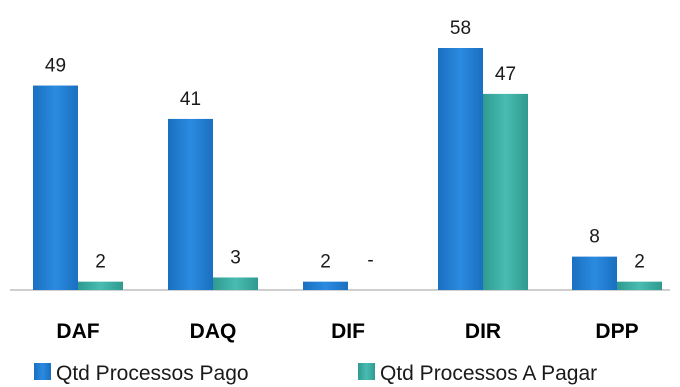 The height and width of the screenshot is (387, 680). Describe the element at coordinates (55, 66) in the screenshot. I see `value-label-pago-daf: 49` at that location.